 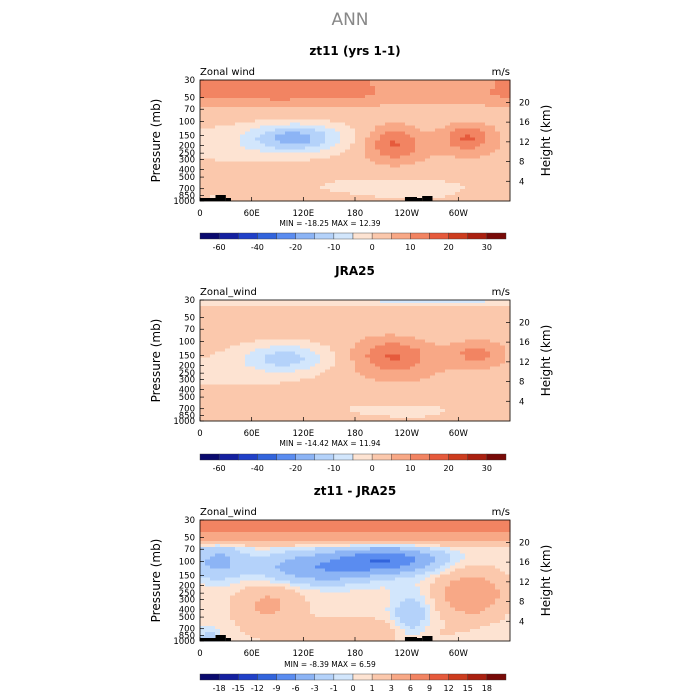 I want to click on colorbar-segment, so click(x=228, y=236).